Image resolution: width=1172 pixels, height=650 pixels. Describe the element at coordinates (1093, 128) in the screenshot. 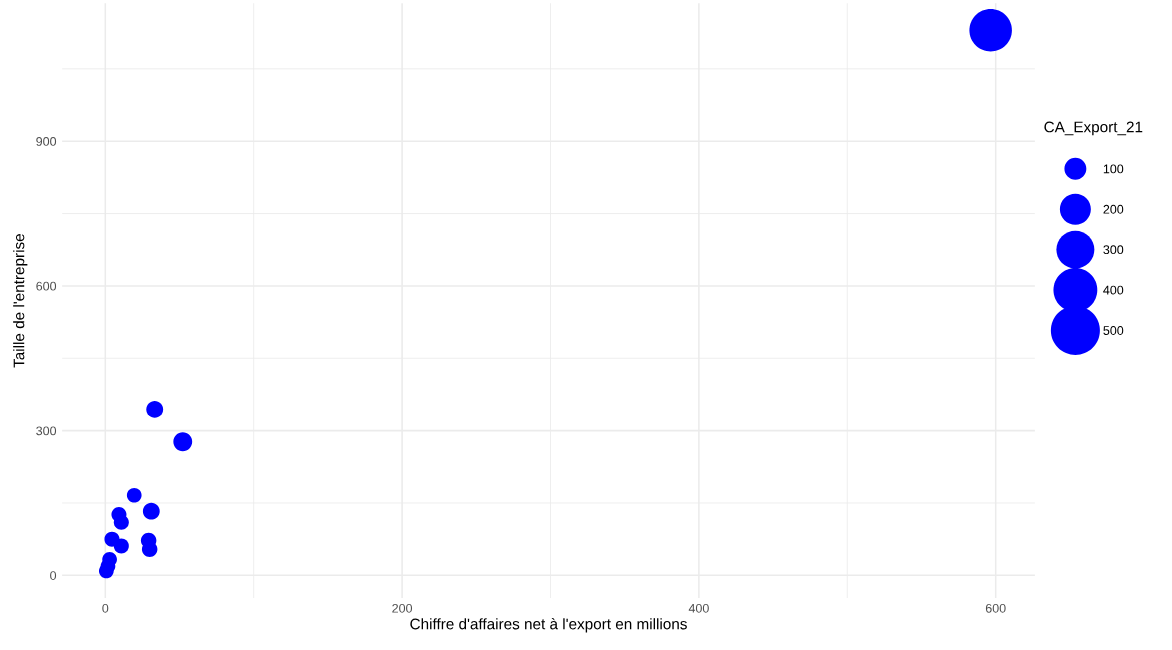

I see `legend-title: CA_Export_21` at that location.